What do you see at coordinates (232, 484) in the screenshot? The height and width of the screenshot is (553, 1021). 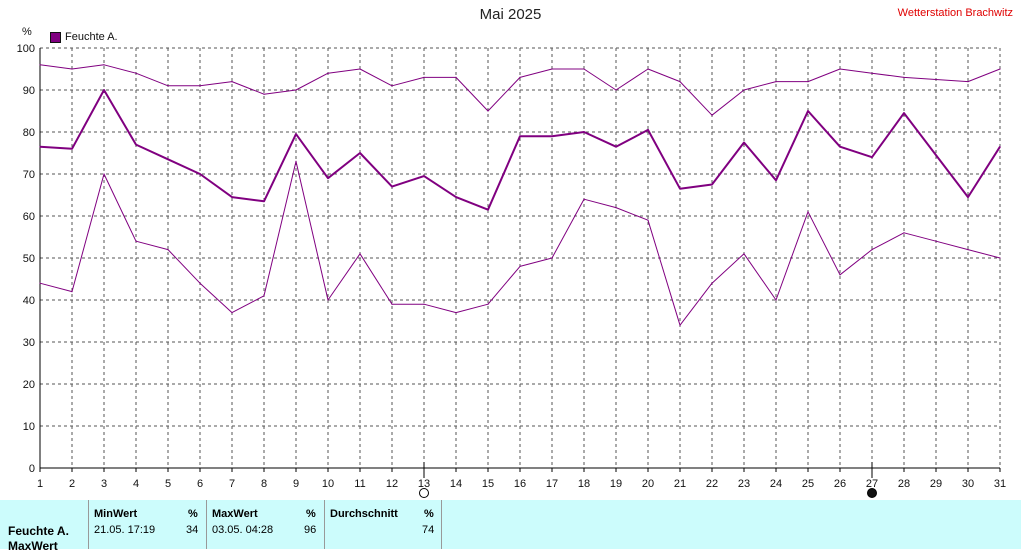 I see `x-tick-label: 7` at bounding box center [232, 484].